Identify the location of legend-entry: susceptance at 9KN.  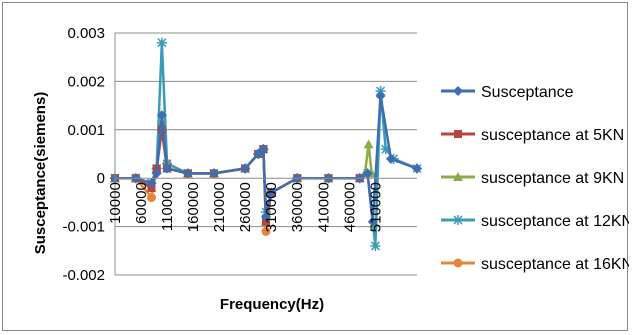
(532, 178).